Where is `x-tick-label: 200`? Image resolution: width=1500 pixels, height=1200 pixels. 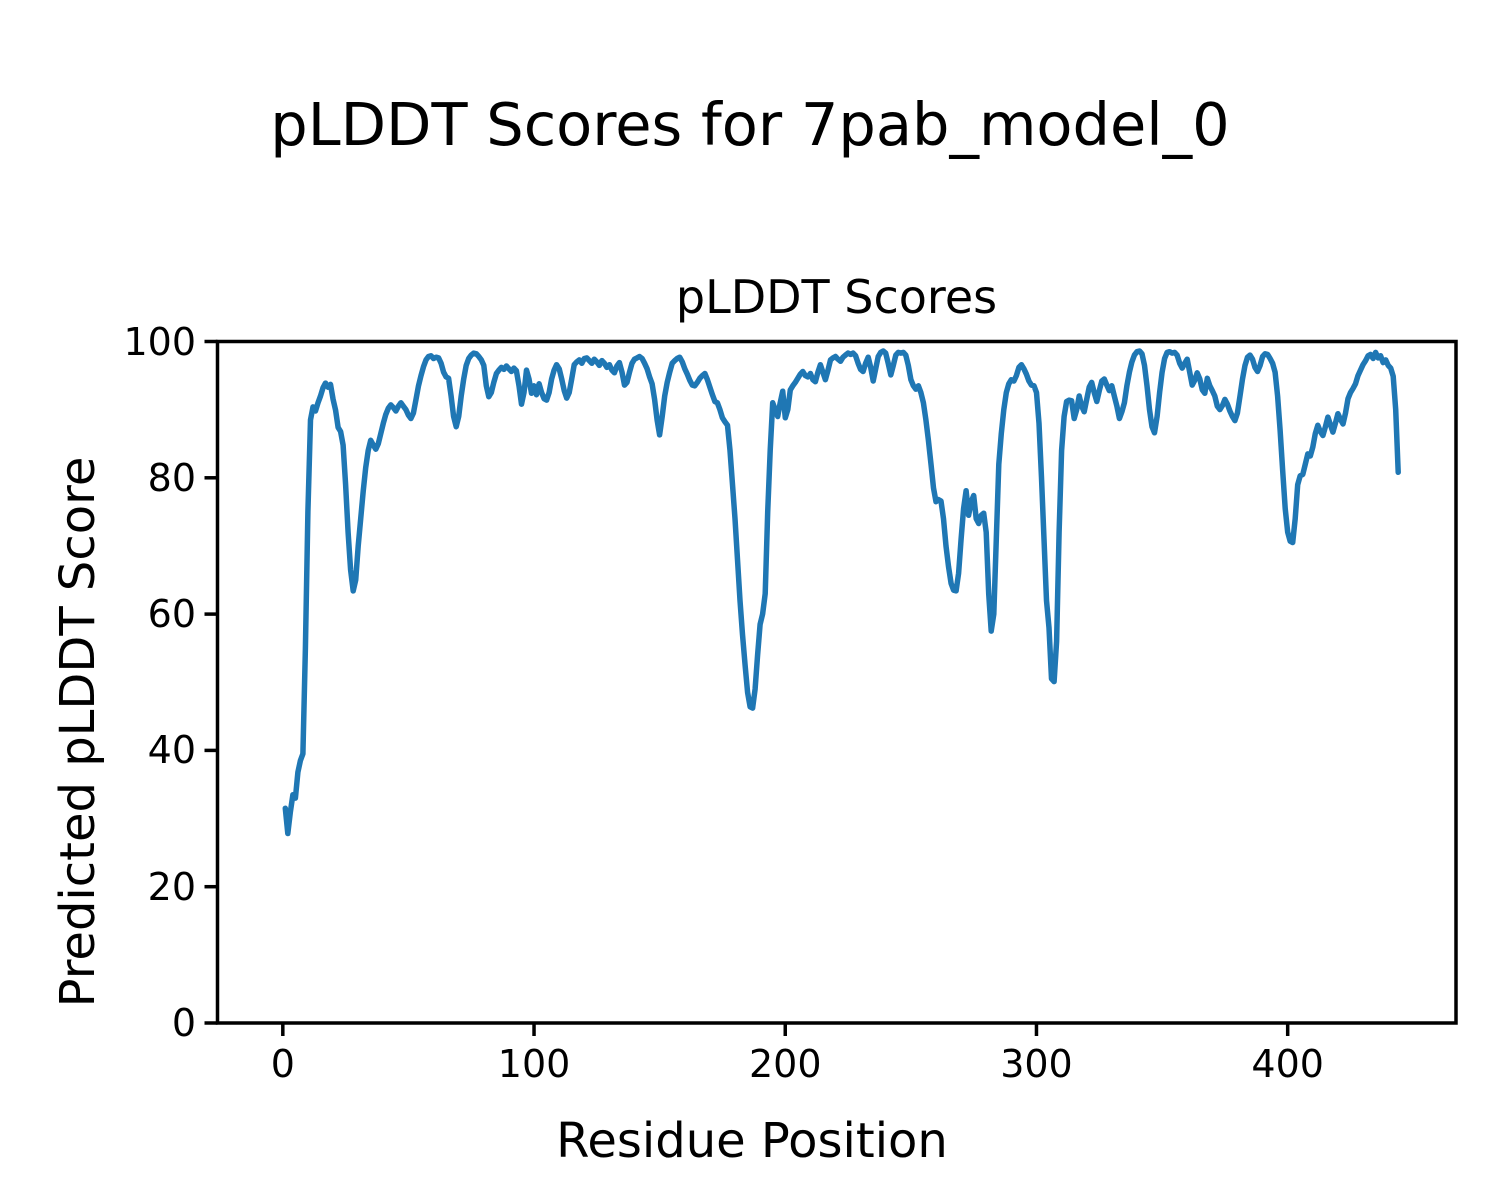
x-tick-label: 200 is located at coordinates (785, 1064).